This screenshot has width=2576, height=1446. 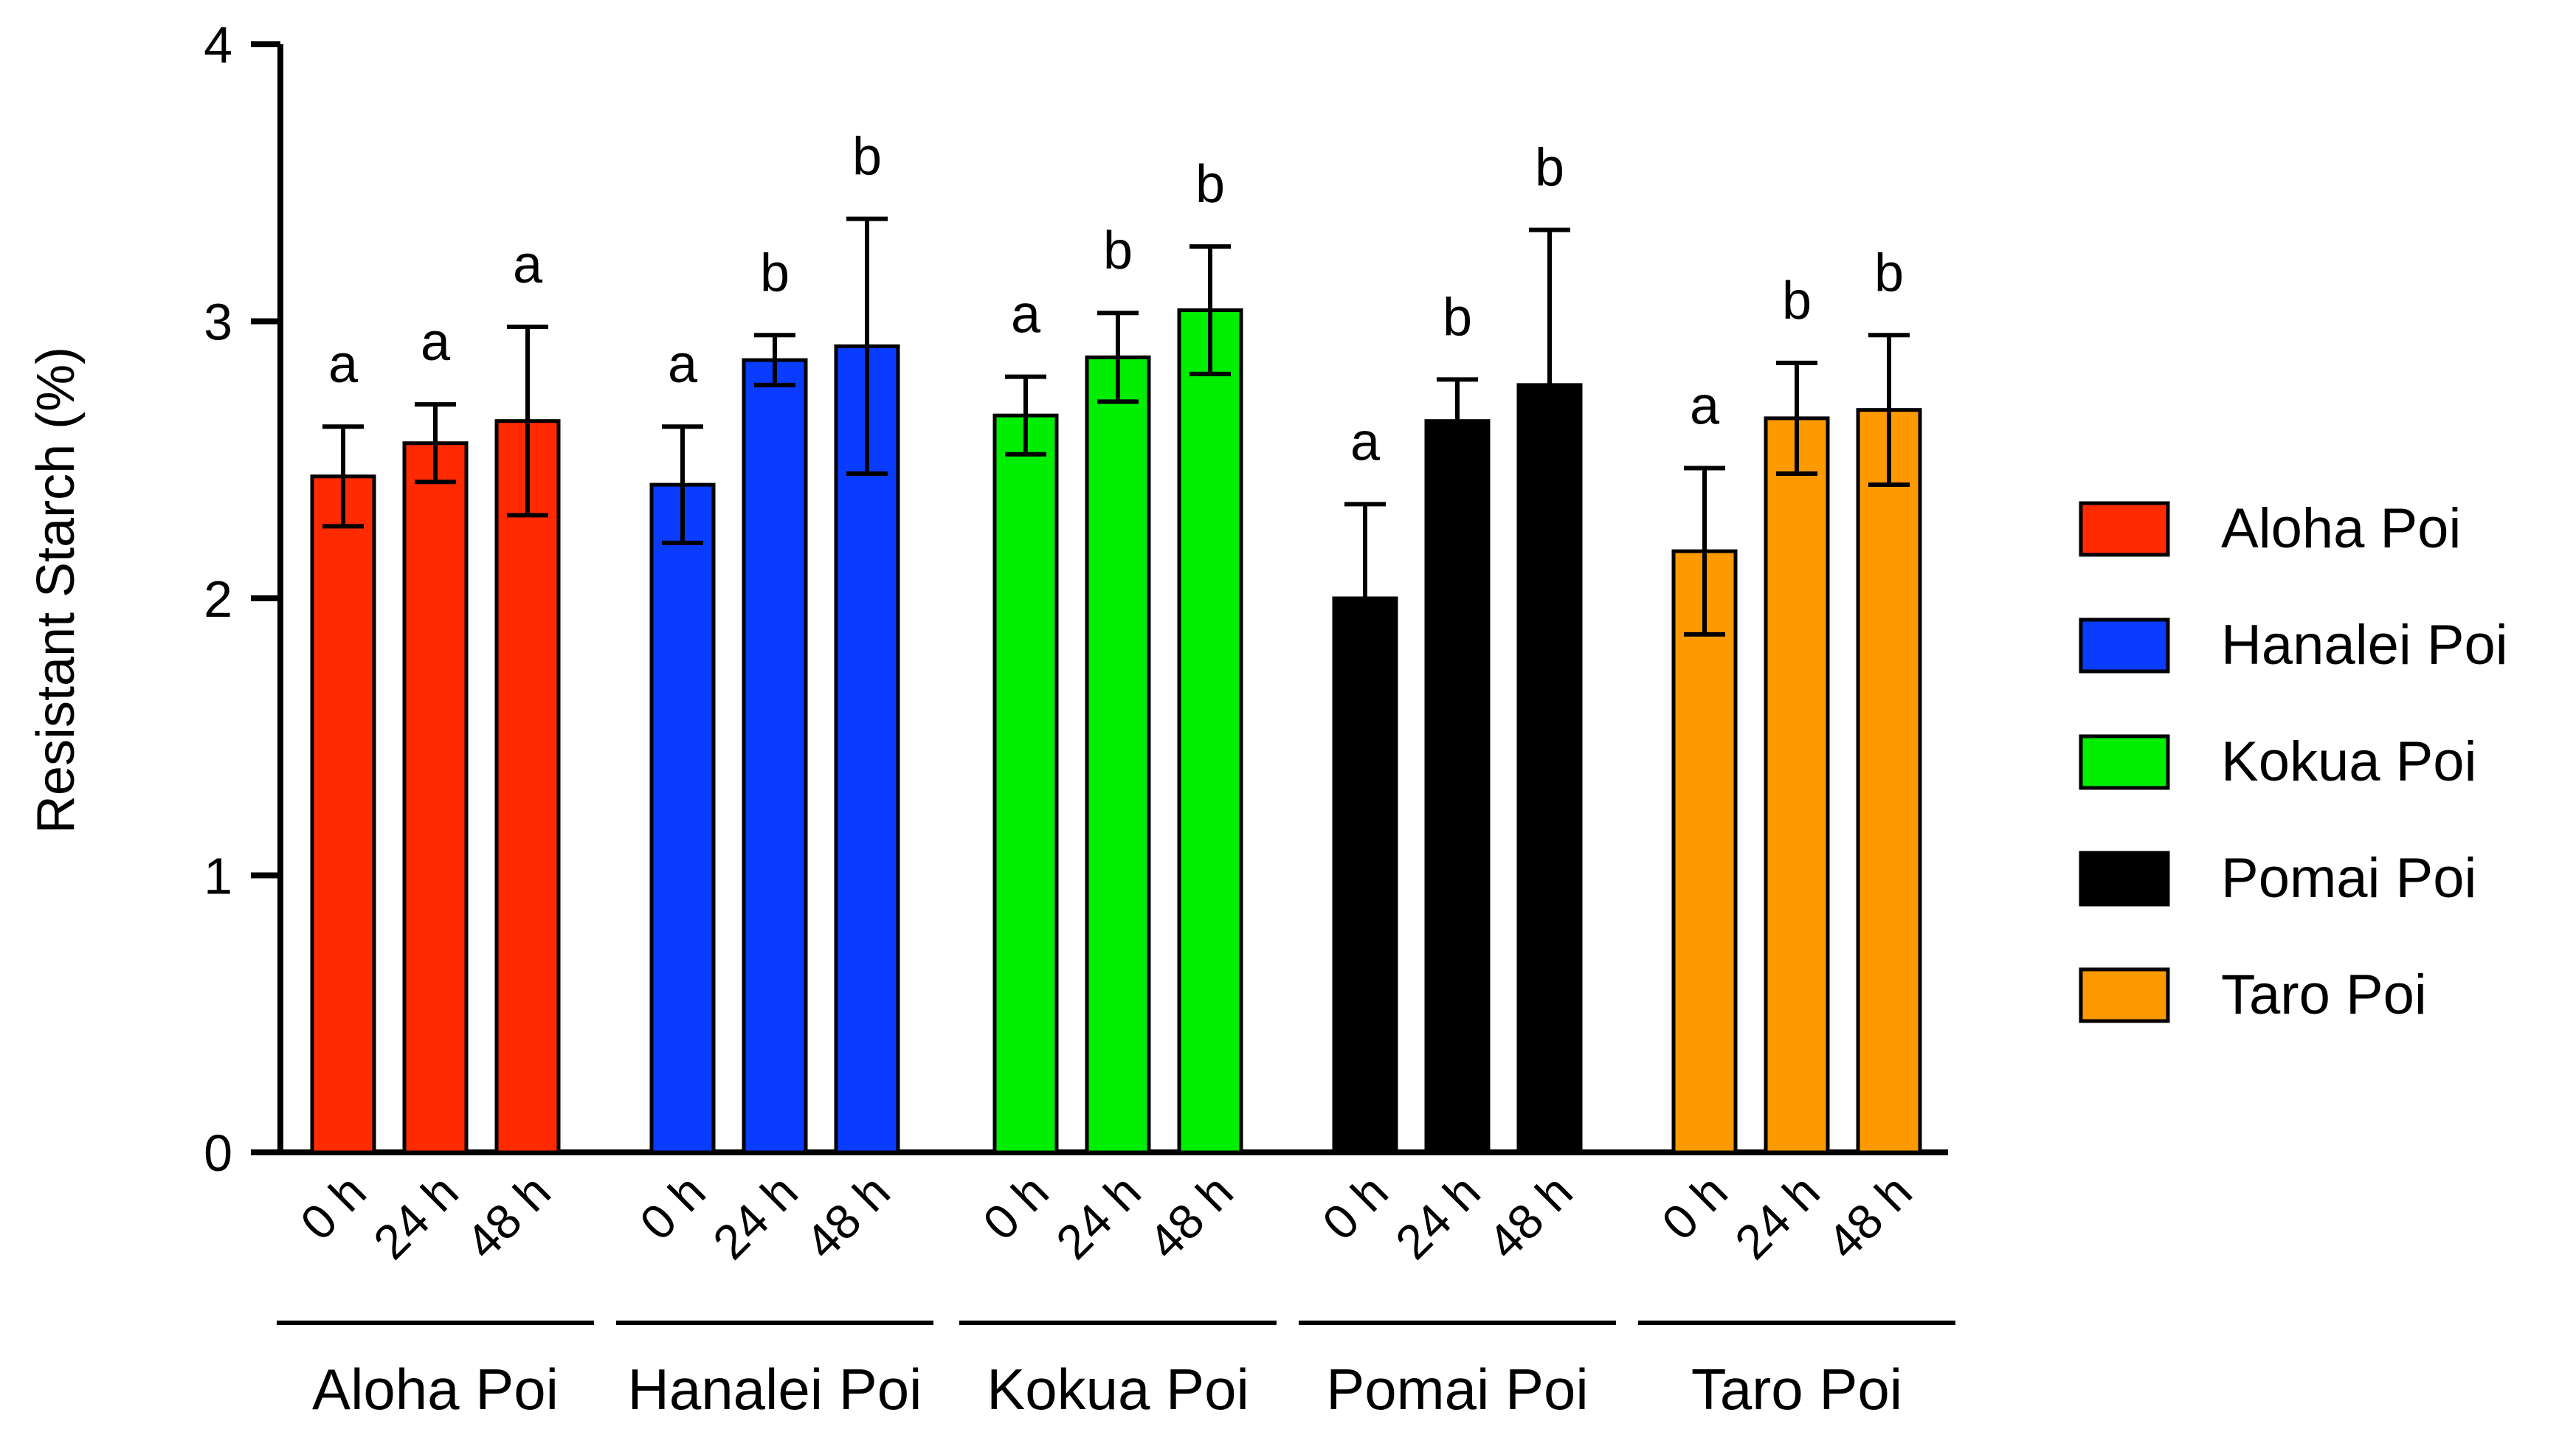 What do you see at coordinates (1118, 1389) in the screenshot?
I see `group-label: Kokua Poi` at bounding box center [1118, 1389].